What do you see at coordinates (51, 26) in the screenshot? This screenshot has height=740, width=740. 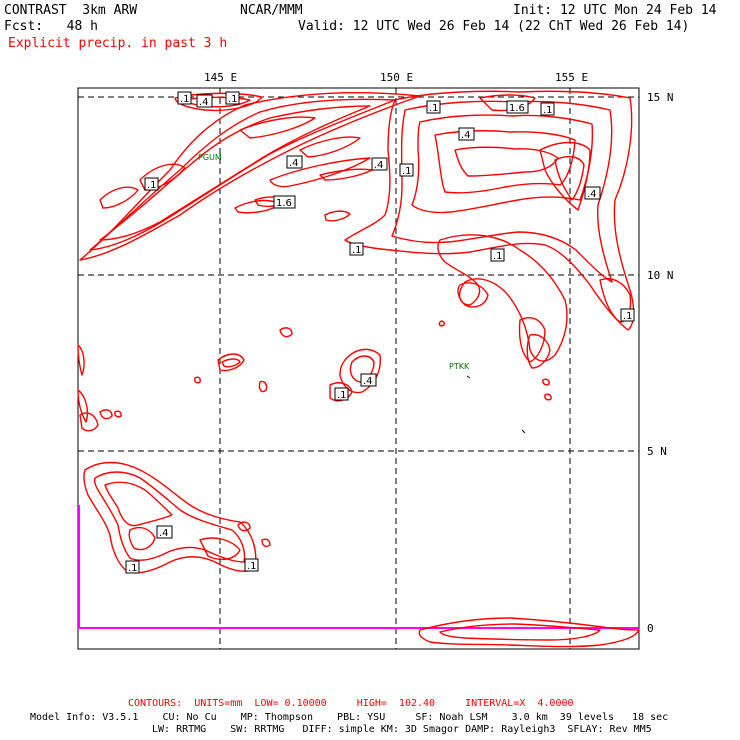 I see `forecast-hour: Fcst: 48 h` at bounding box center [51, 26].